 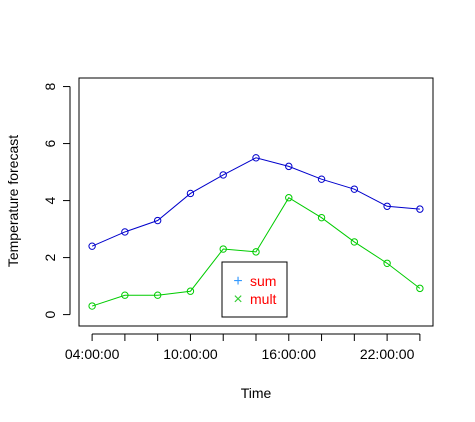 What do you see at coordinates (256, 393) in the screenshot?
I see `x-axis-label: Time` at bounding box center [256, 393].